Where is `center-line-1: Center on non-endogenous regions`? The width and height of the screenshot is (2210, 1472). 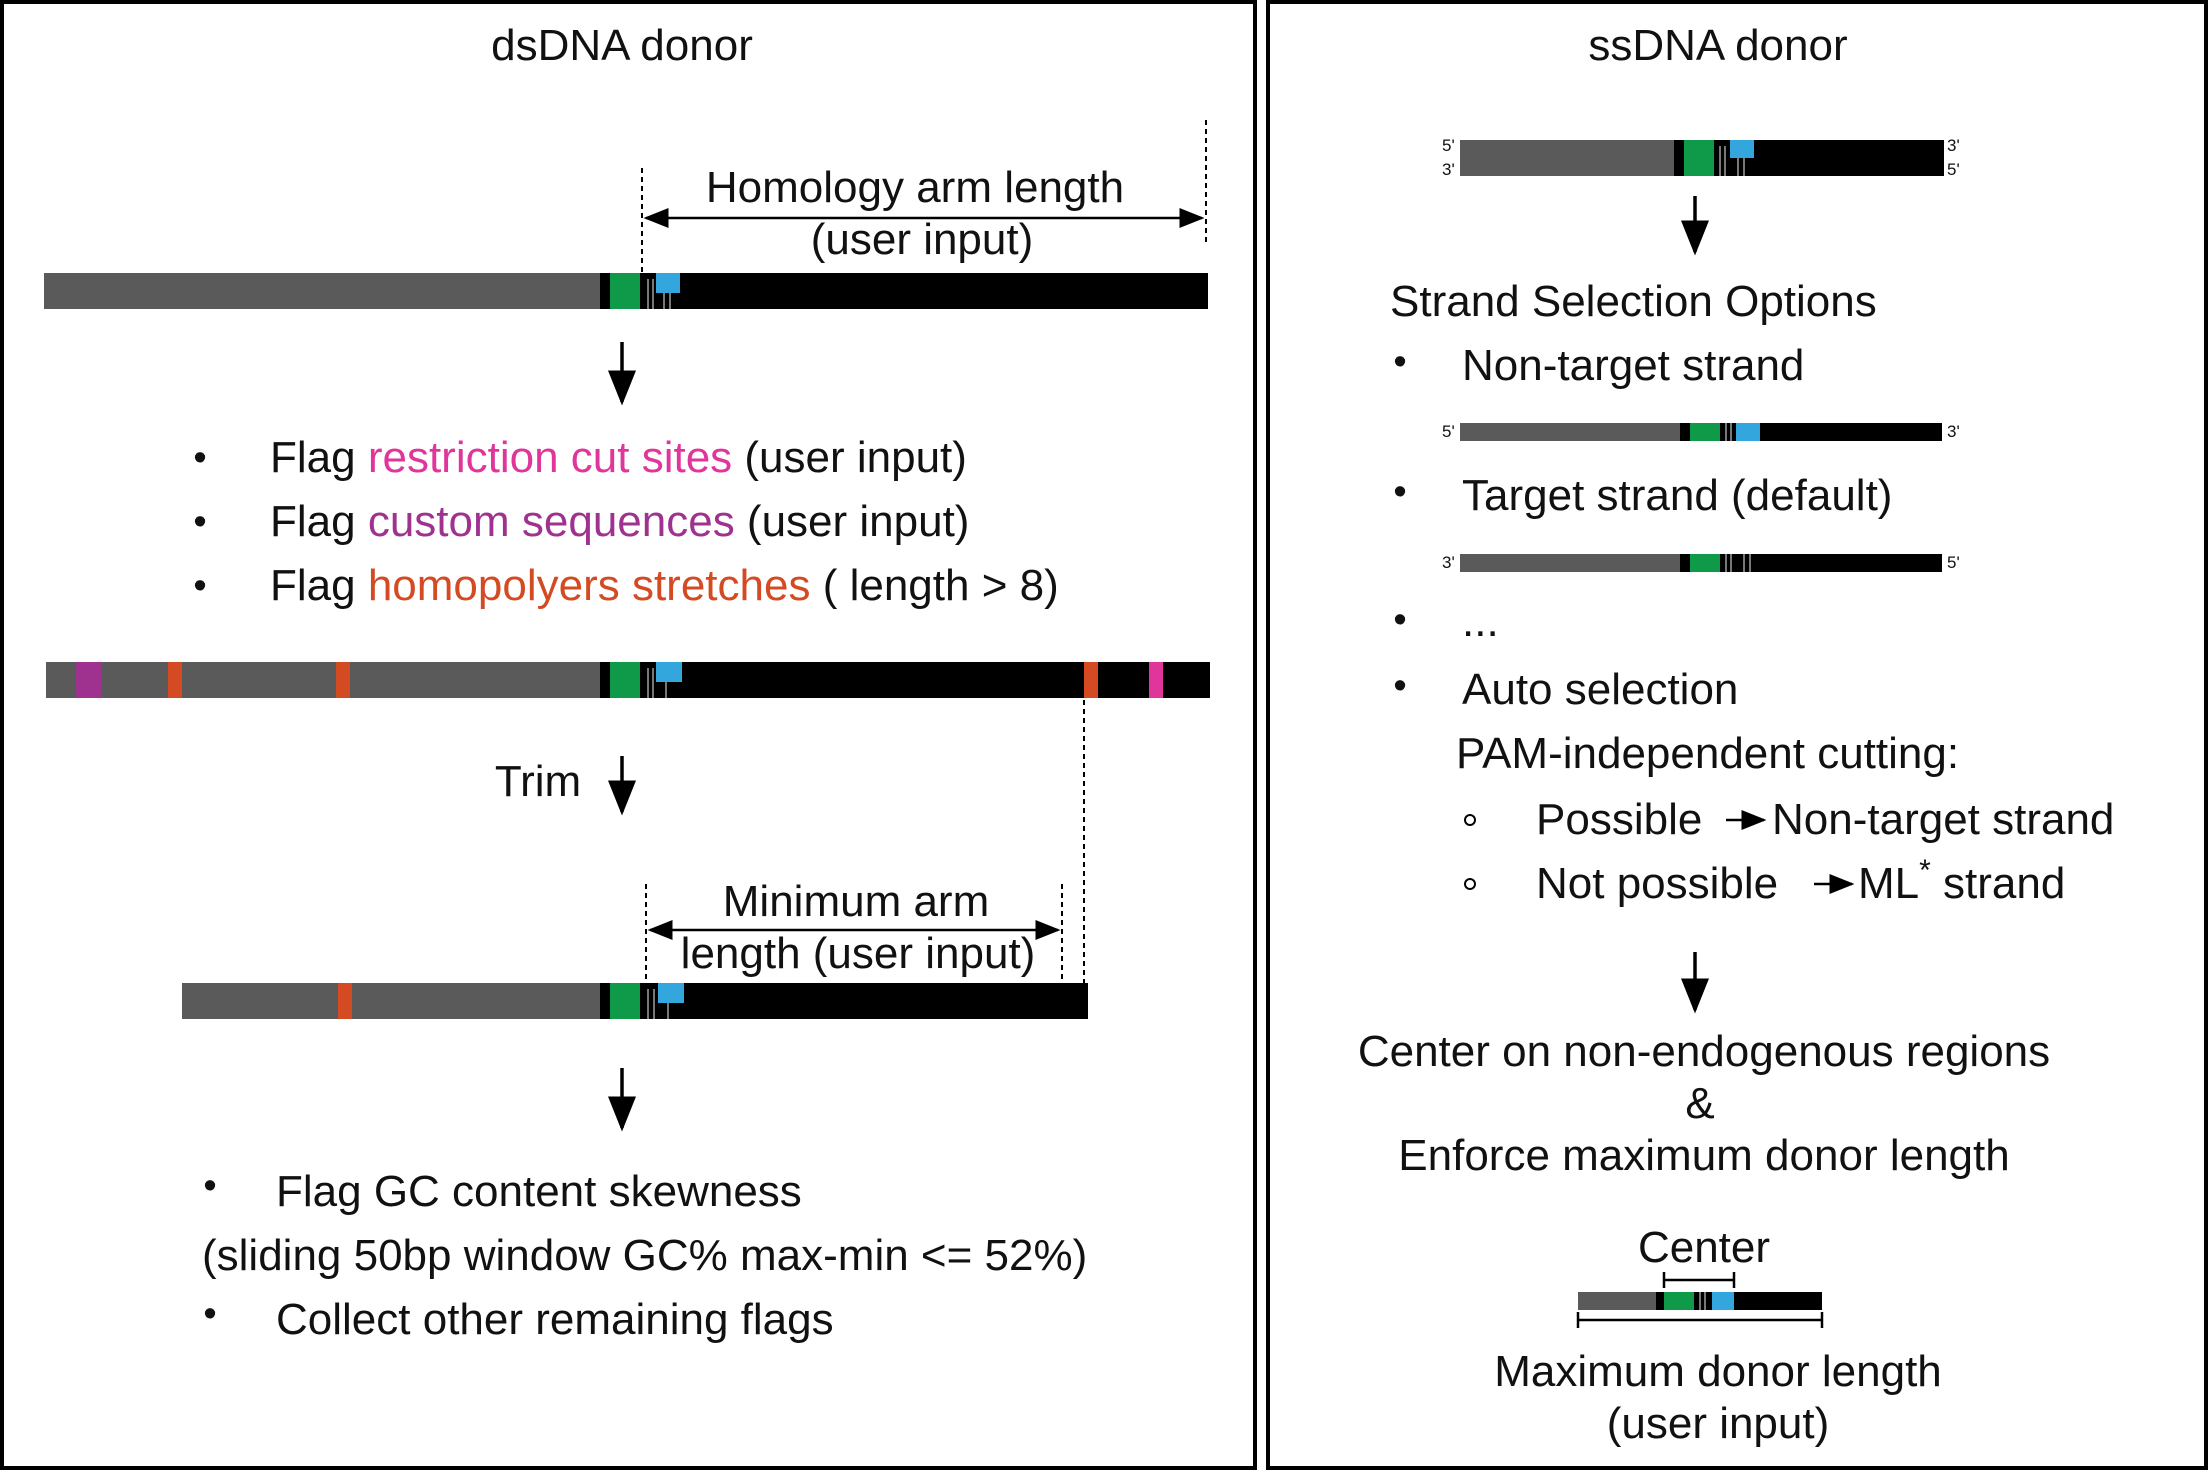 center-line-1: Center on non-endogenous regions is located at coordinates (1704, 1051).